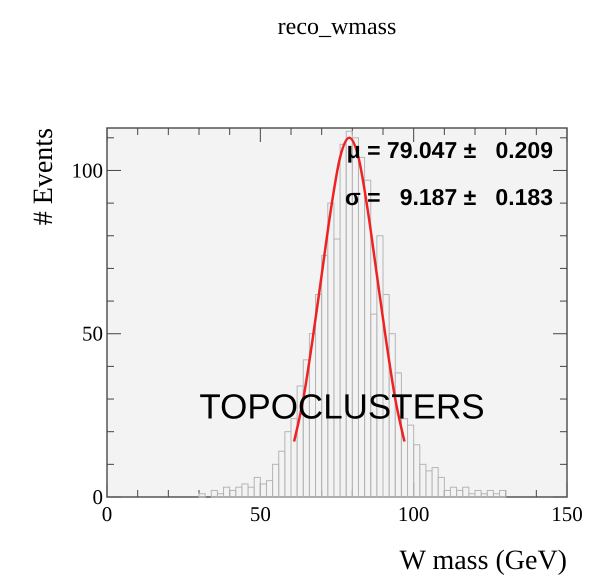  Describe the element at coordinates (87, 170) in the screenshot. I see `y-tick-label: 100` at that location.